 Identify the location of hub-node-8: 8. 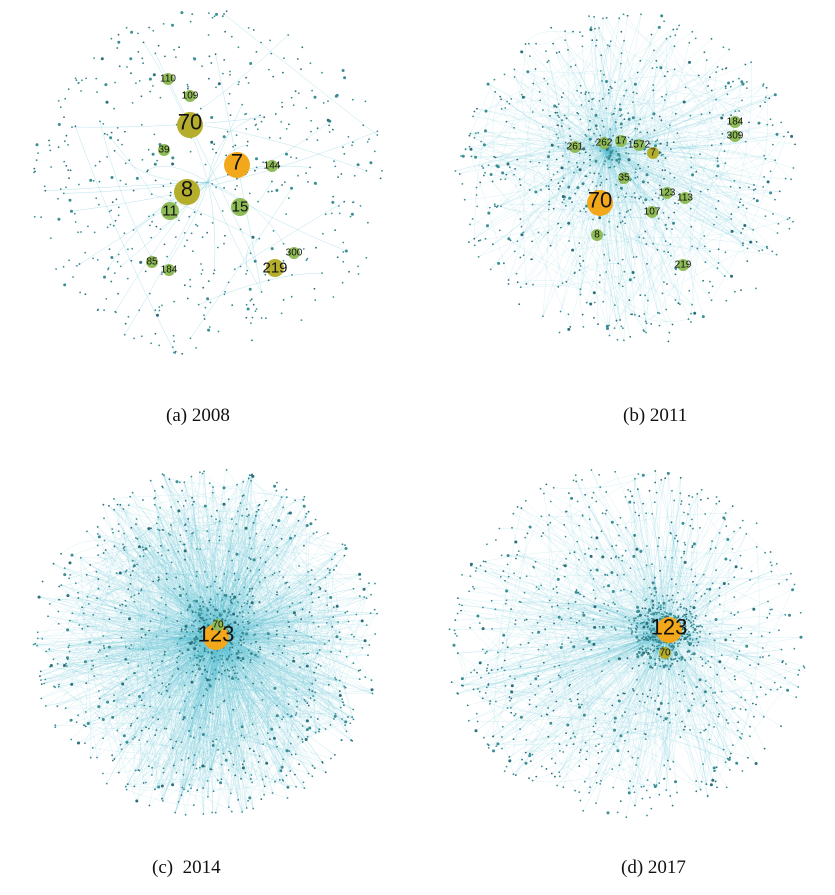
(597, 235).